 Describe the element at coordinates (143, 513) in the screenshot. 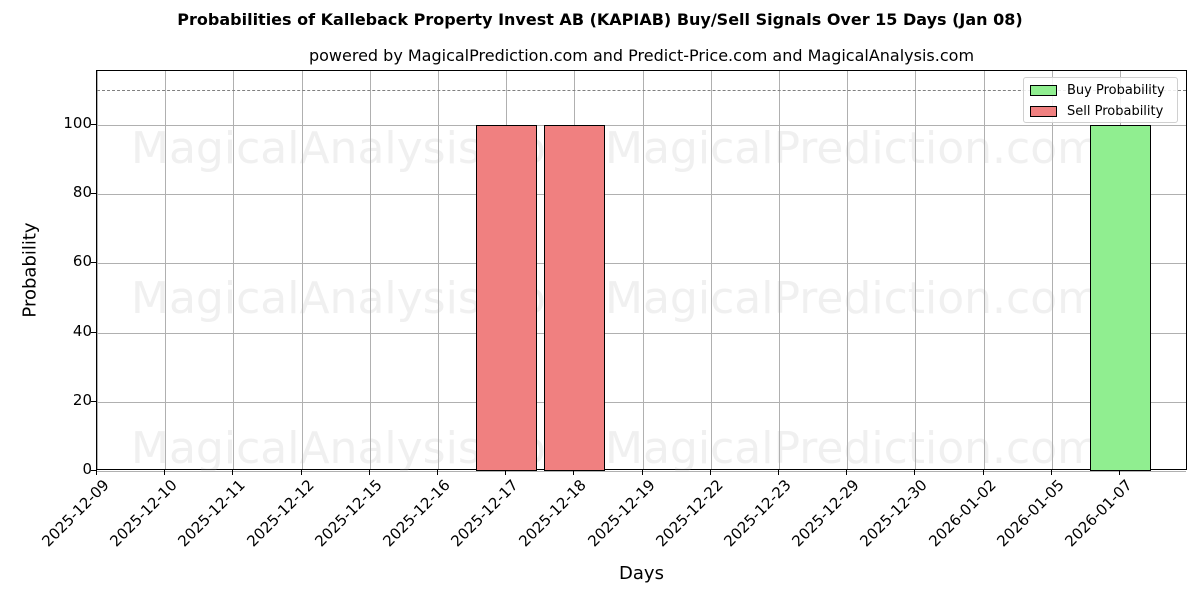

I see `x-tick-label: 2025-12-10` at that location.